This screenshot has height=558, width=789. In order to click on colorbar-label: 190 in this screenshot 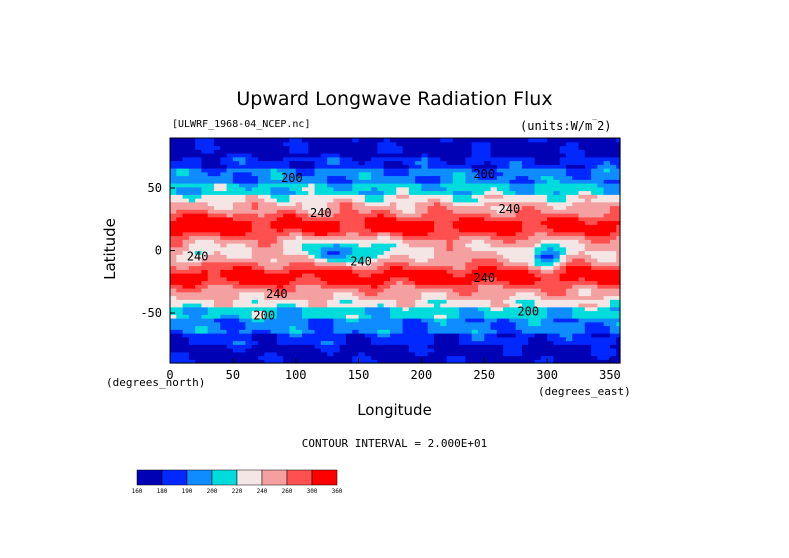, I will do `click(187, 491)`.